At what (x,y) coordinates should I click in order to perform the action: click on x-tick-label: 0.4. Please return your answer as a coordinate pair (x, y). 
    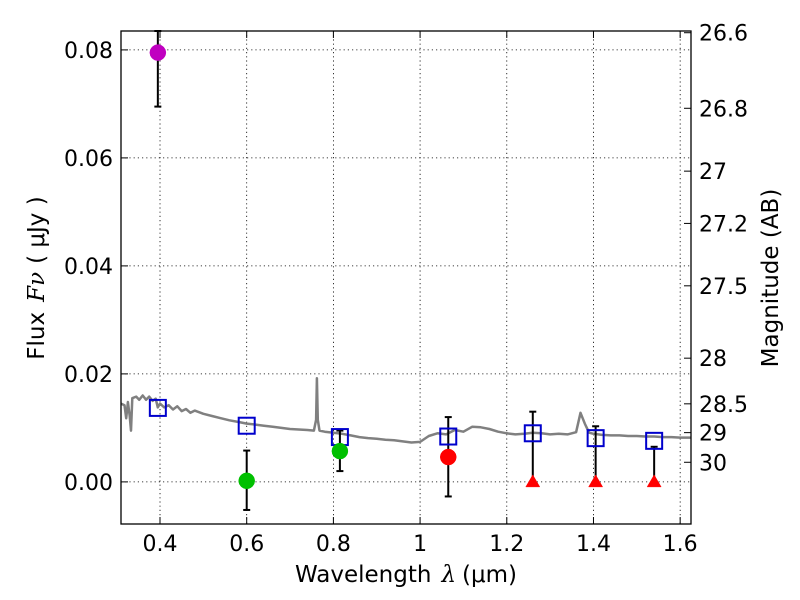
    Looking at the image, I should click on (160, 544).